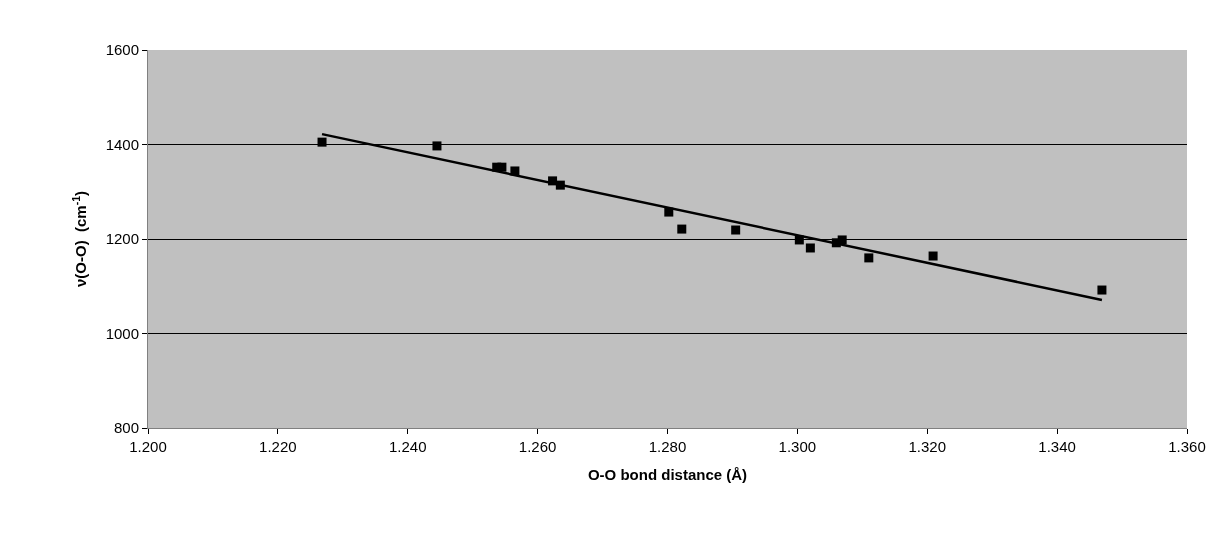 This screenshot has width=1225, height=545. I want to click on x-axis-title: O-O bond distance (Å), so click(667, 474).